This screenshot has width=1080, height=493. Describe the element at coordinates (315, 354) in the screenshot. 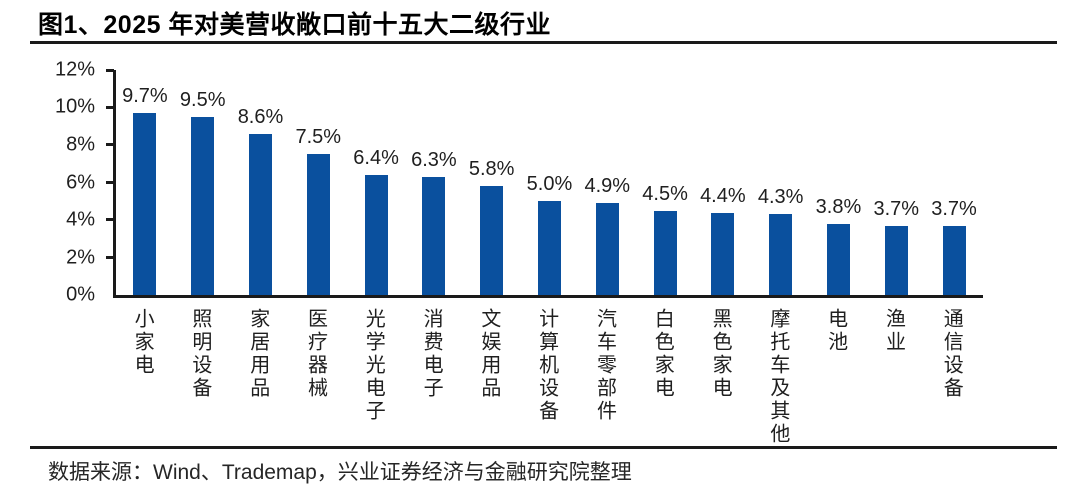

I see `category-label: 医疗器械` at that location.